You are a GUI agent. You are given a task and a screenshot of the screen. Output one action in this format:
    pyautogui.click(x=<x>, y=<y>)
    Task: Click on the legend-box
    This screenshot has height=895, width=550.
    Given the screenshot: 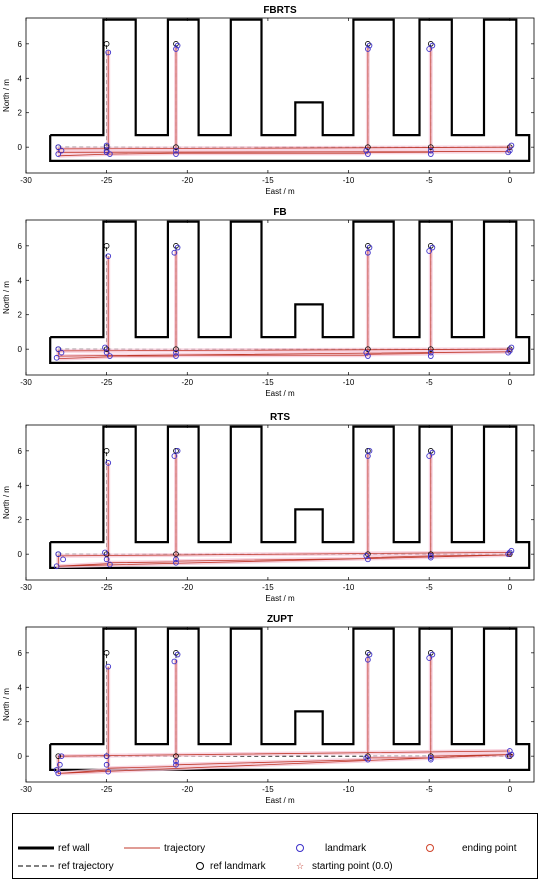 What is the action you would take?
    pyautogui.click(x=275, y=846)
    